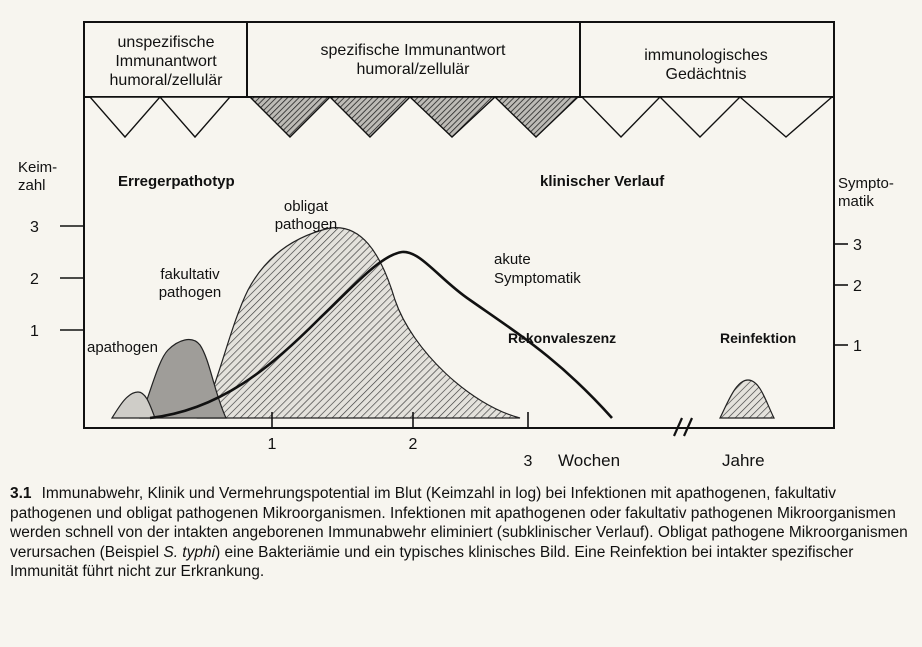  I want to click on axis-break-mark, so click(683, 427).